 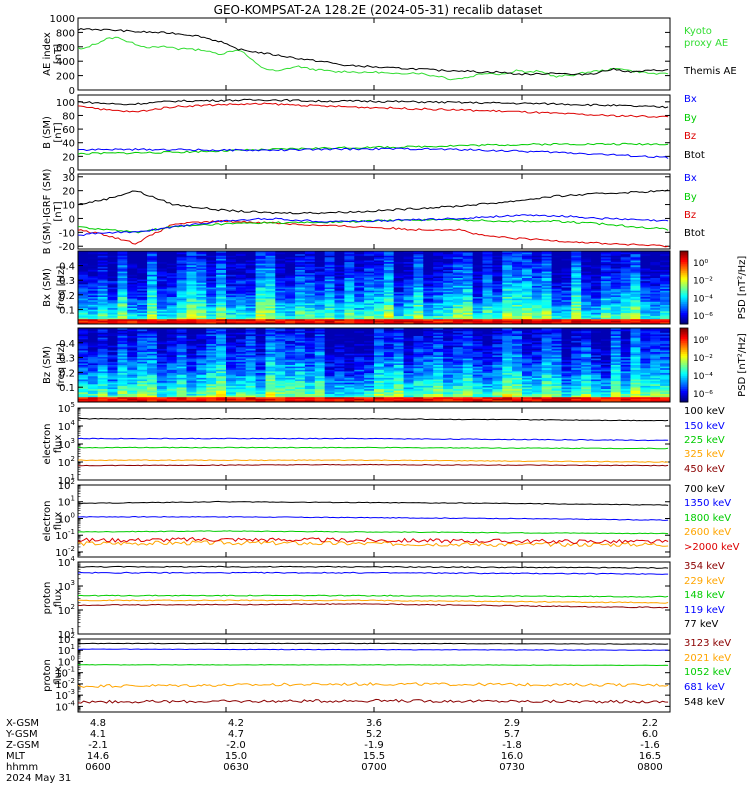 I want to click on footer-row-label: 2024 May 31, so click(x=38, y=778).